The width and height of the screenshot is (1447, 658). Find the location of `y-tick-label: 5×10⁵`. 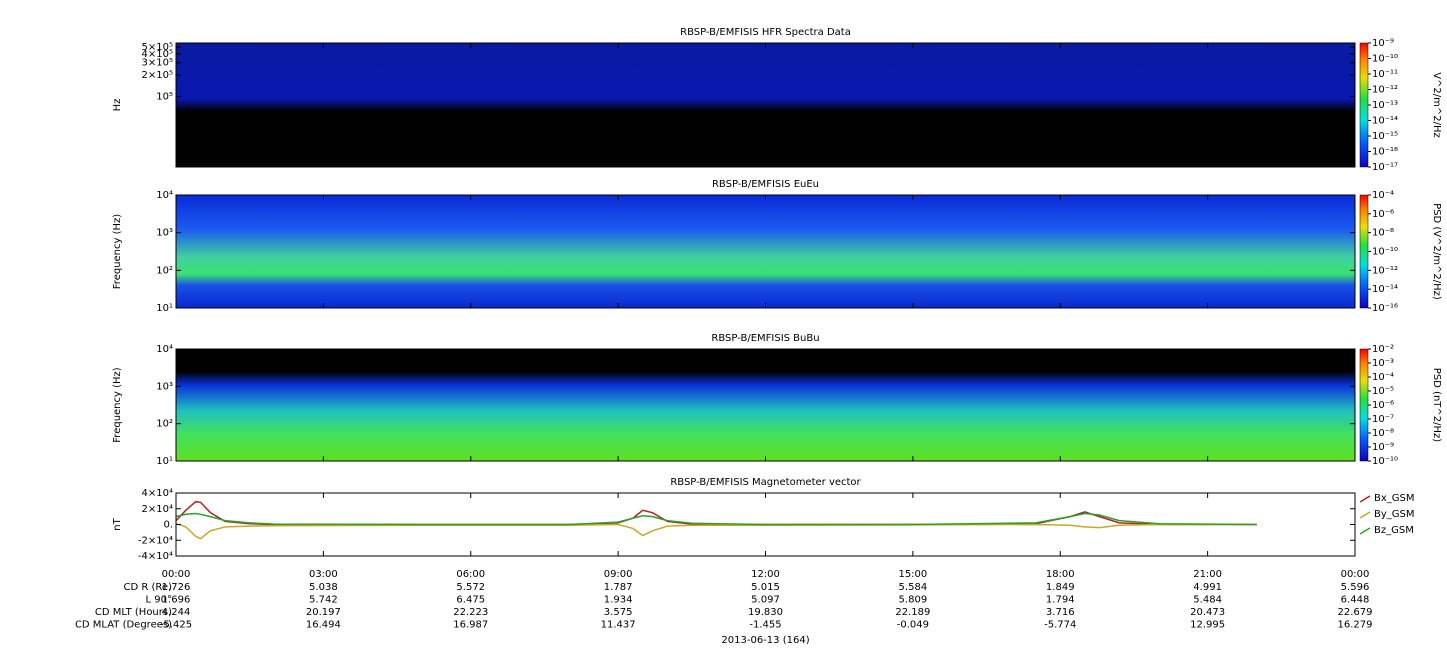

y-tick-label: 5×10⁵ is located at coordinates (157, 47).